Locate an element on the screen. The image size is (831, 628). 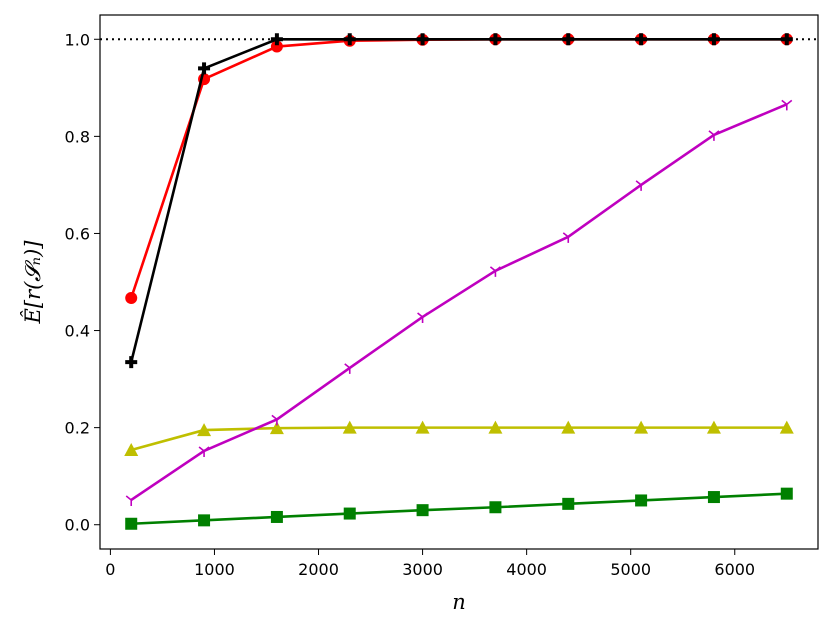
x-axis-label: n is located at coordinates (459, 602).